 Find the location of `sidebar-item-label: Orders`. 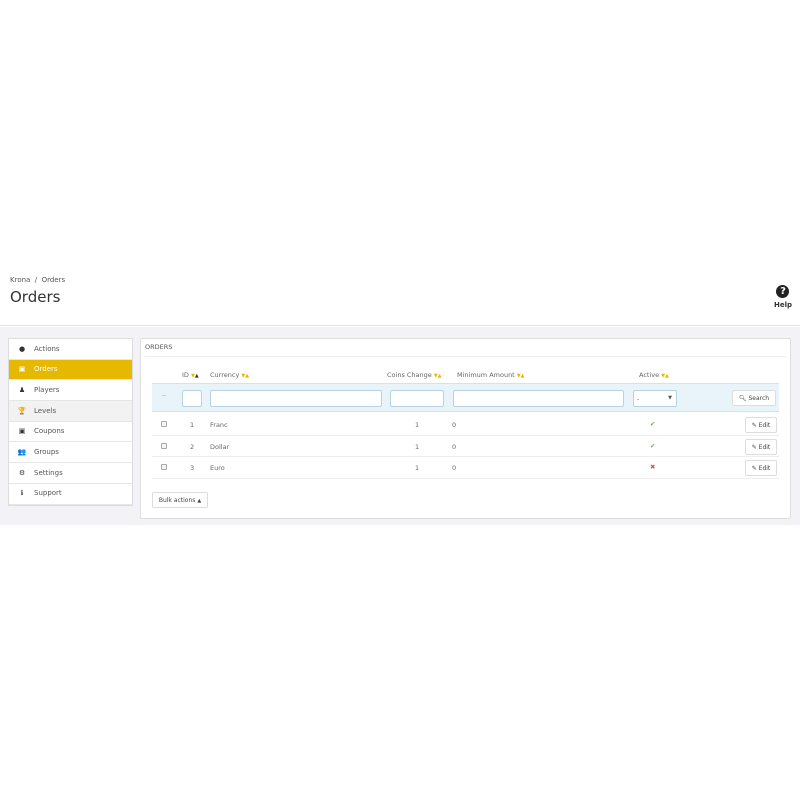

sidebar-item-label: Orders is located at coordinates (46, 369).